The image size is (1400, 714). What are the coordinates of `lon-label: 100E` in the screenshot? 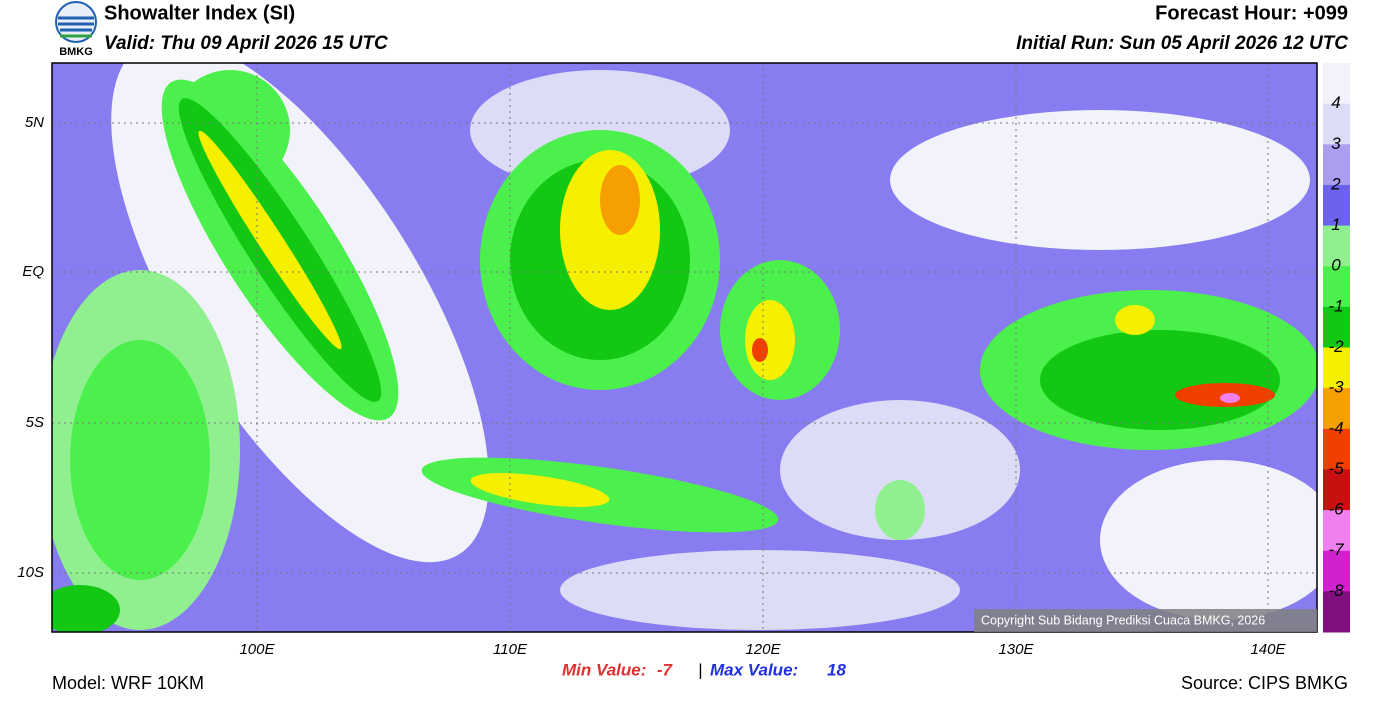 It's located at (257, 649).